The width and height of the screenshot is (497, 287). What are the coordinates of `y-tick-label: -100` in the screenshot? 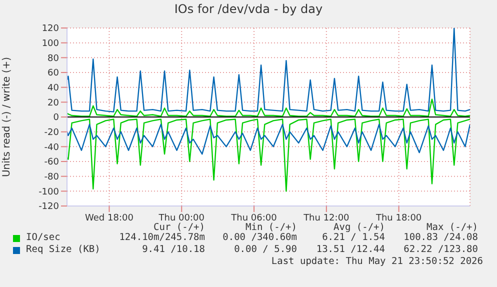 It's located at (49, 192).